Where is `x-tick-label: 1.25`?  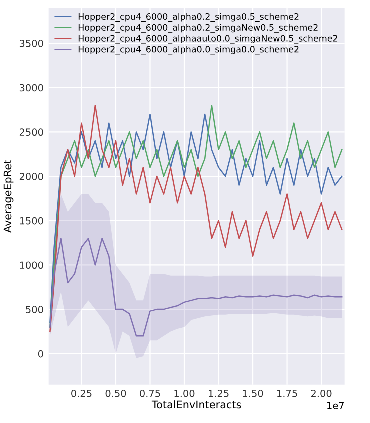 x-tick-label: 1.25 is located at coordinates (219, 394).